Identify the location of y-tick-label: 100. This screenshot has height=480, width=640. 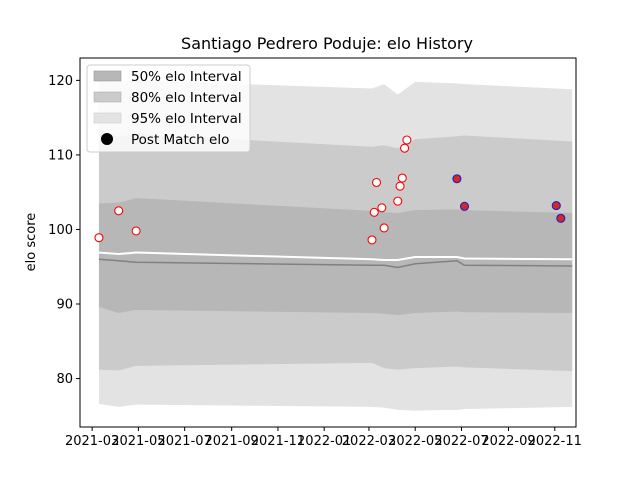
(60, 230).